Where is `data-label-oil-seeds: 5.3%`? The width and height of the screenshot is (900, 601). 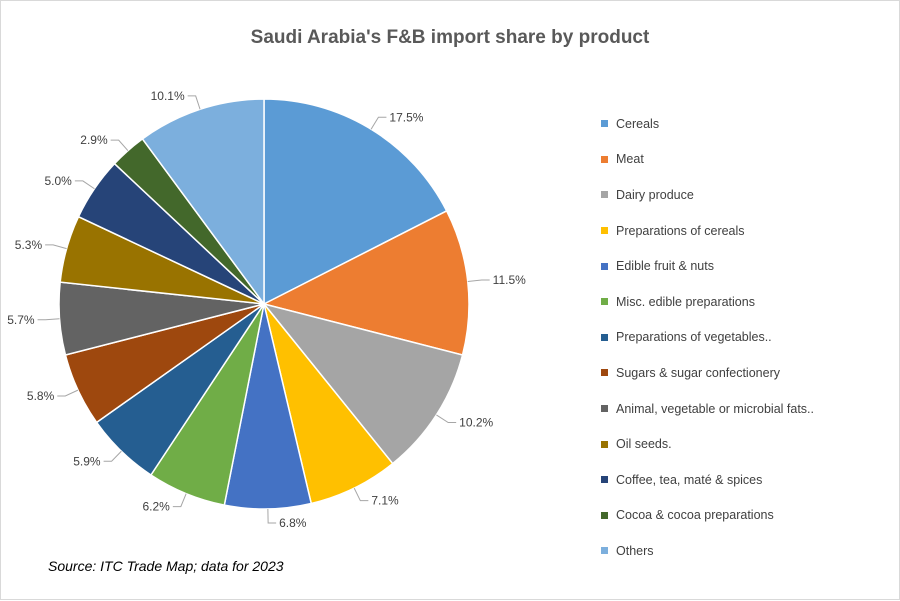
data-label-oil-seeds: 5.3% is located at coordinates (29, 245).